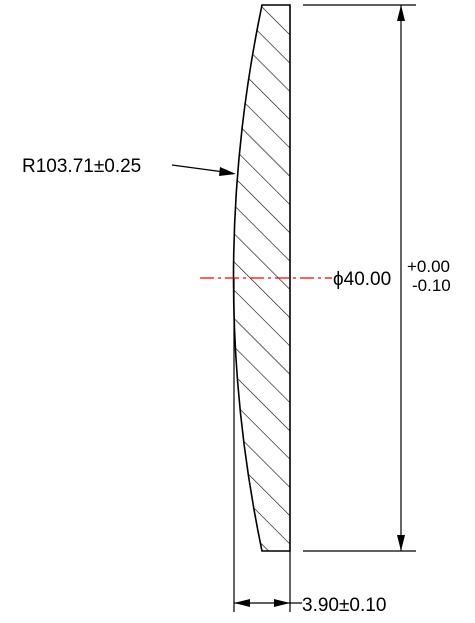  I want to click on thickness-arrow-left, so click(242, 603).